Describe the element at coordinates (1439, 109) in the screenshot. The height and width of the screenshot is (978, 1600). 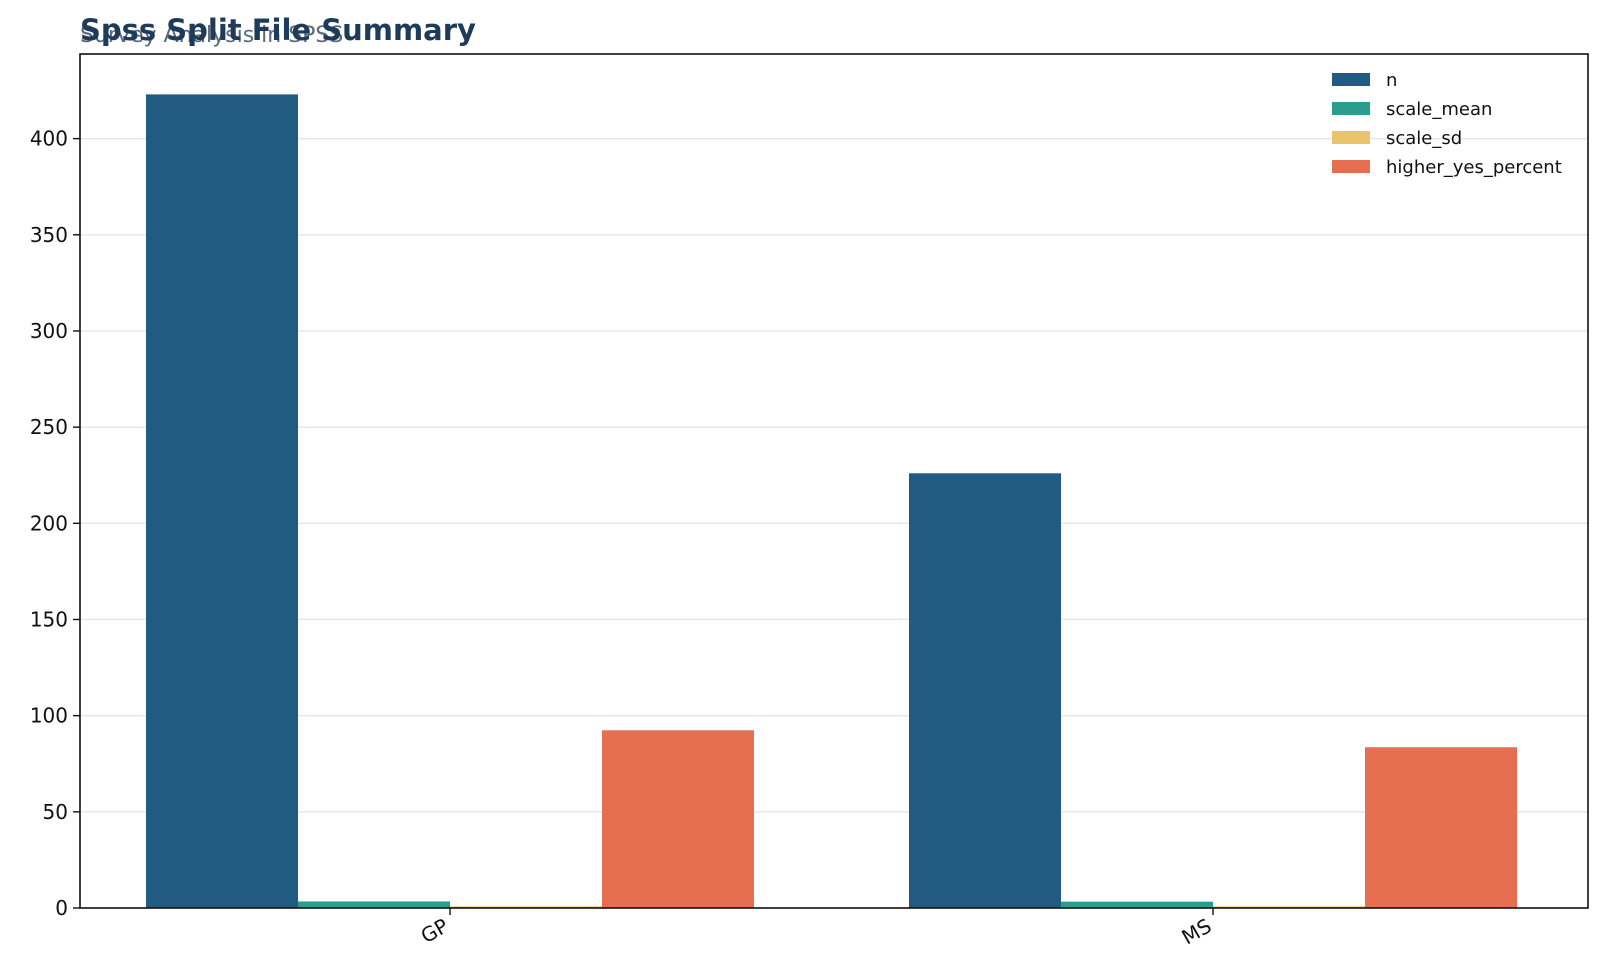
I see `legend-label-scale_mean: scale_mean` at that location.